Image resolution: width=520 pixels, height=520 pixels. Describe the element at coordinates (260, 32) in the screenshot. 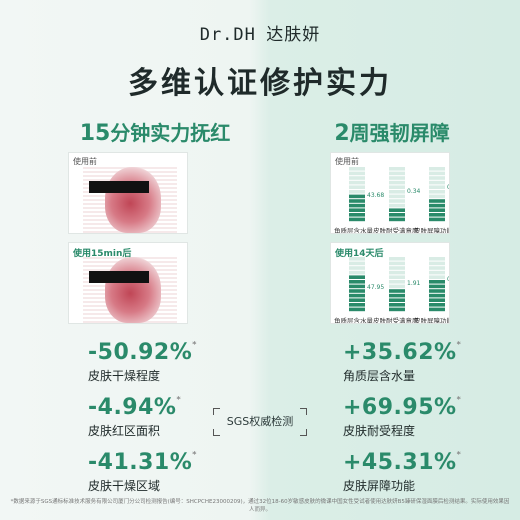

I see `brand-logo: Dr.DH 达肤妍` at that location.